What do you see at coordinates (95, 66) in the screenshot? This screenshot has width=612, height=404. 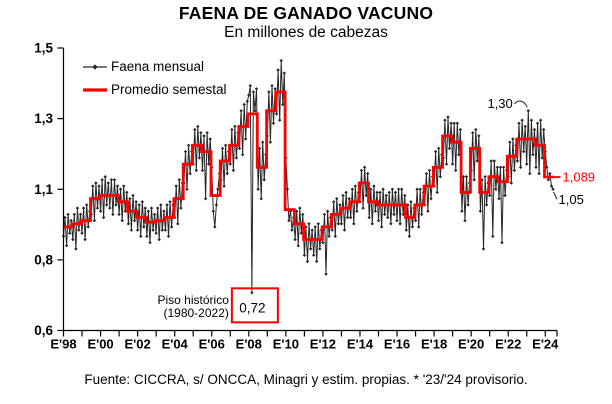 I see `monthly-line-swatch-icon` at bounding box center [95, 66].